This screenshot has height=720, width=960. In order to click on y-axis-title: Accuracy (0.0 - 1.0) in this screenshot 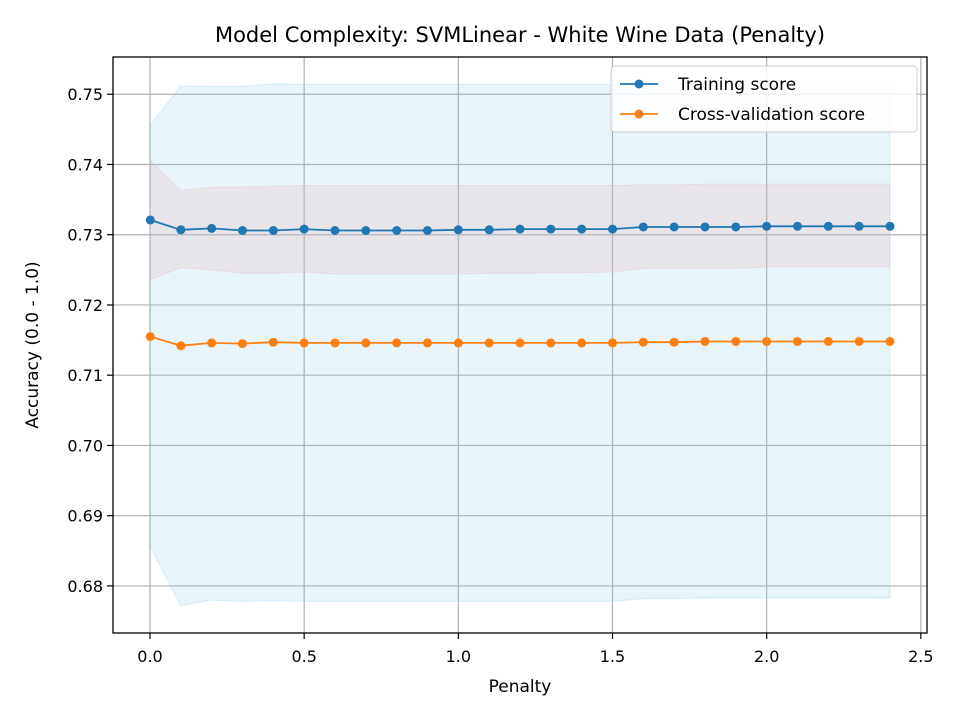, I will do `click(33, 344)`.